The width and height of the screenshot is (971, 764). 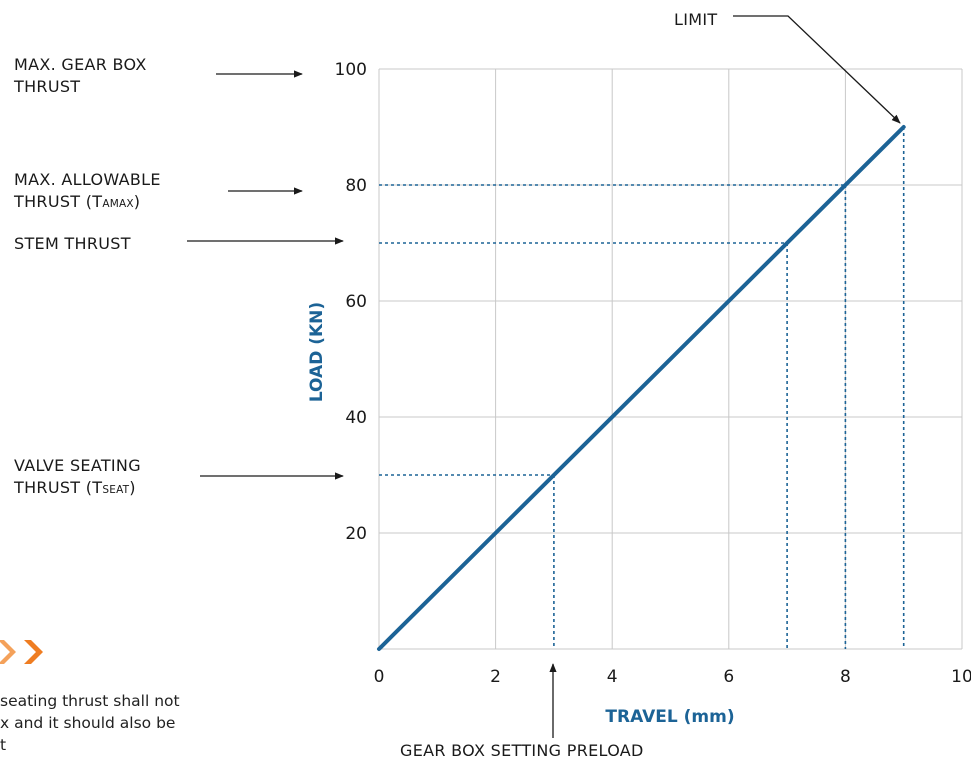 What do you see at coordinates (356, 534) in the screenshot?
I see `y-tick-label: 20` at bounding box center [356, 534].